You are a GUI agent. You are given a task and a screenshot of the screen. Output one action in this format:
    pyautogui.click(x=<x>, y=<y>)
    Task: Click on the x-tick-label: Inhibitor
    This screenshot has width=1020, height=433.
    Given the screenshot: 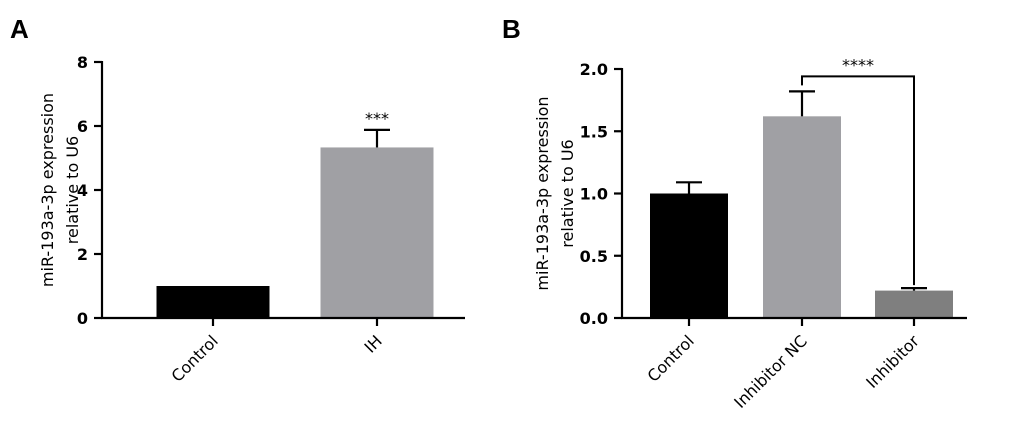 What is the action you would take?
    pyautogui.click(x=892, y=361)
    